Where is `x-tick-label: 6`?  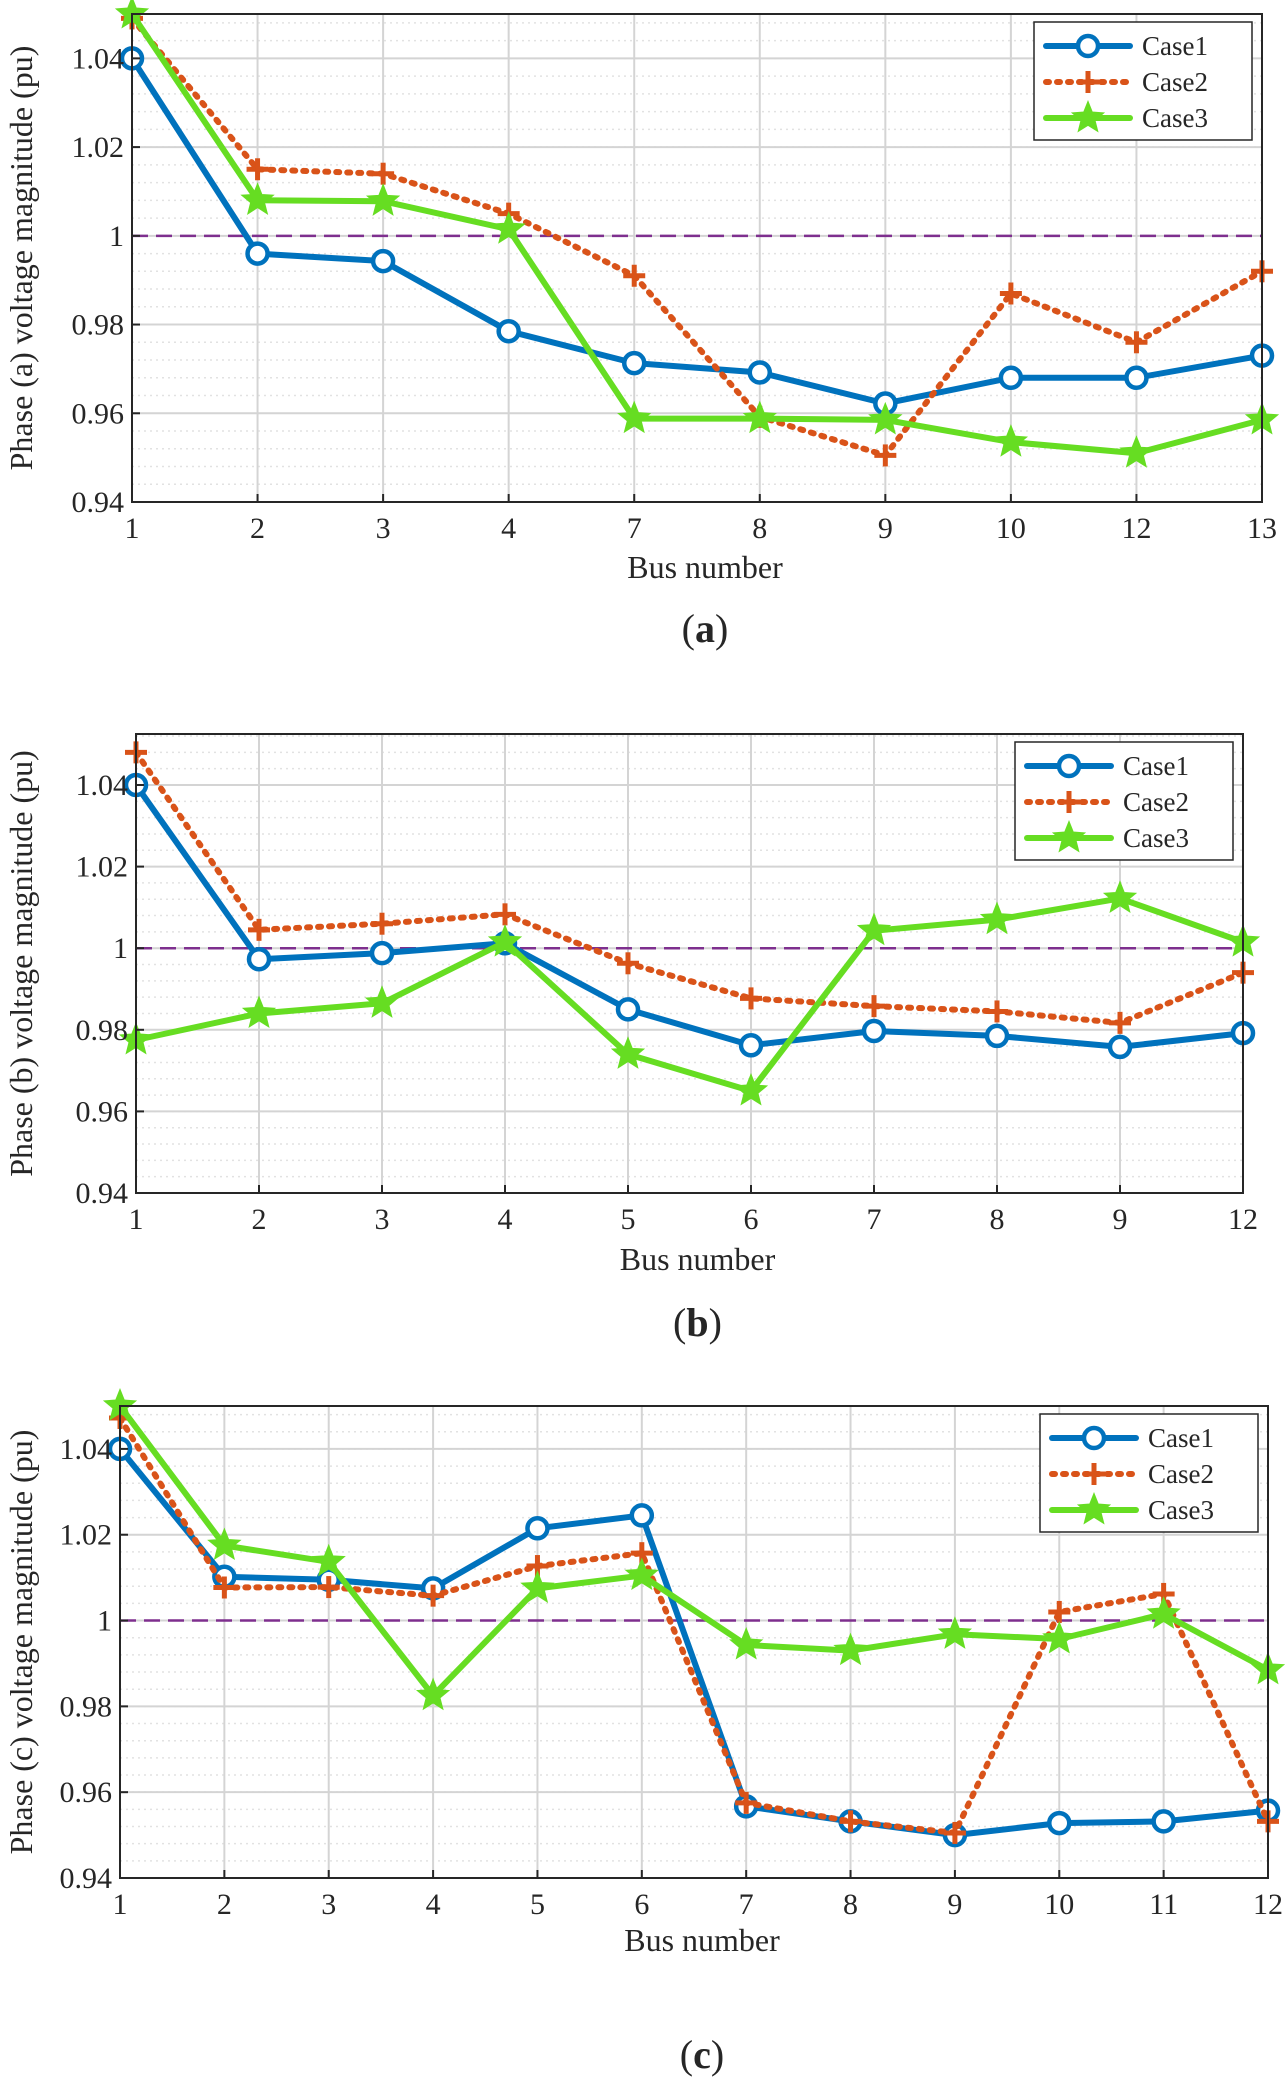
x-tick-label: 6 is located at coordinates (641, 1904).